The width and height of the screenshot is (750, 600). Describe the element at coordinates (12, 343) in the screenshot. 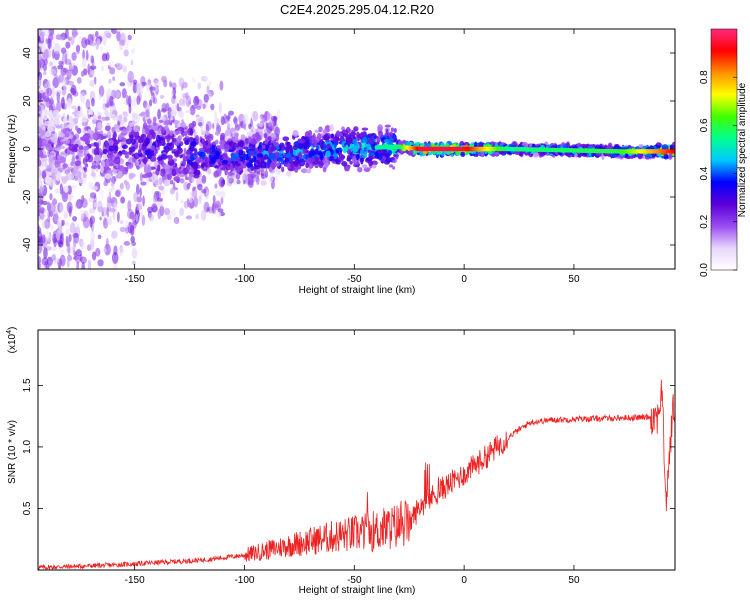

I see `snr-multiplier-base: (x10` at that location.